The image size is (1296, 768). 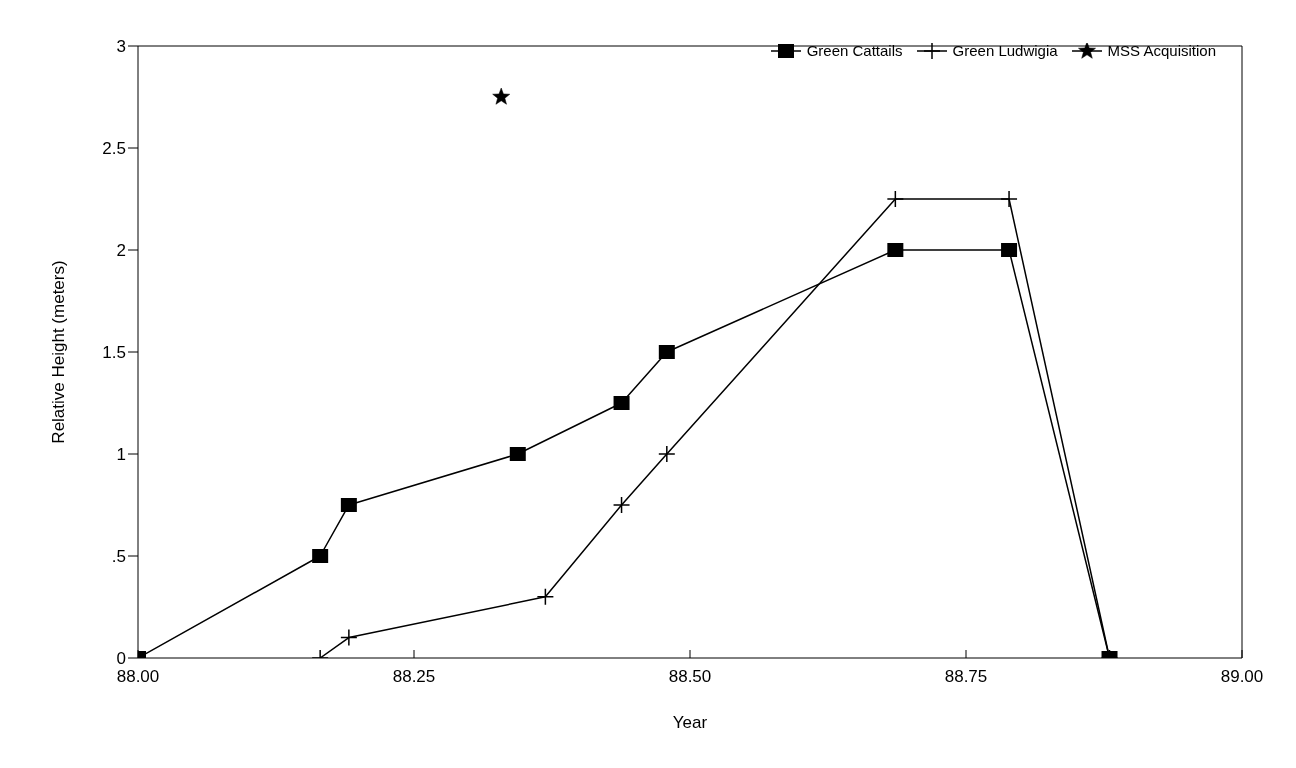 What do you see at coordinates (1161, 50) in the screenshot?
I see `legend-label: MSS Acquisition` at bounding box center [1161, 50].